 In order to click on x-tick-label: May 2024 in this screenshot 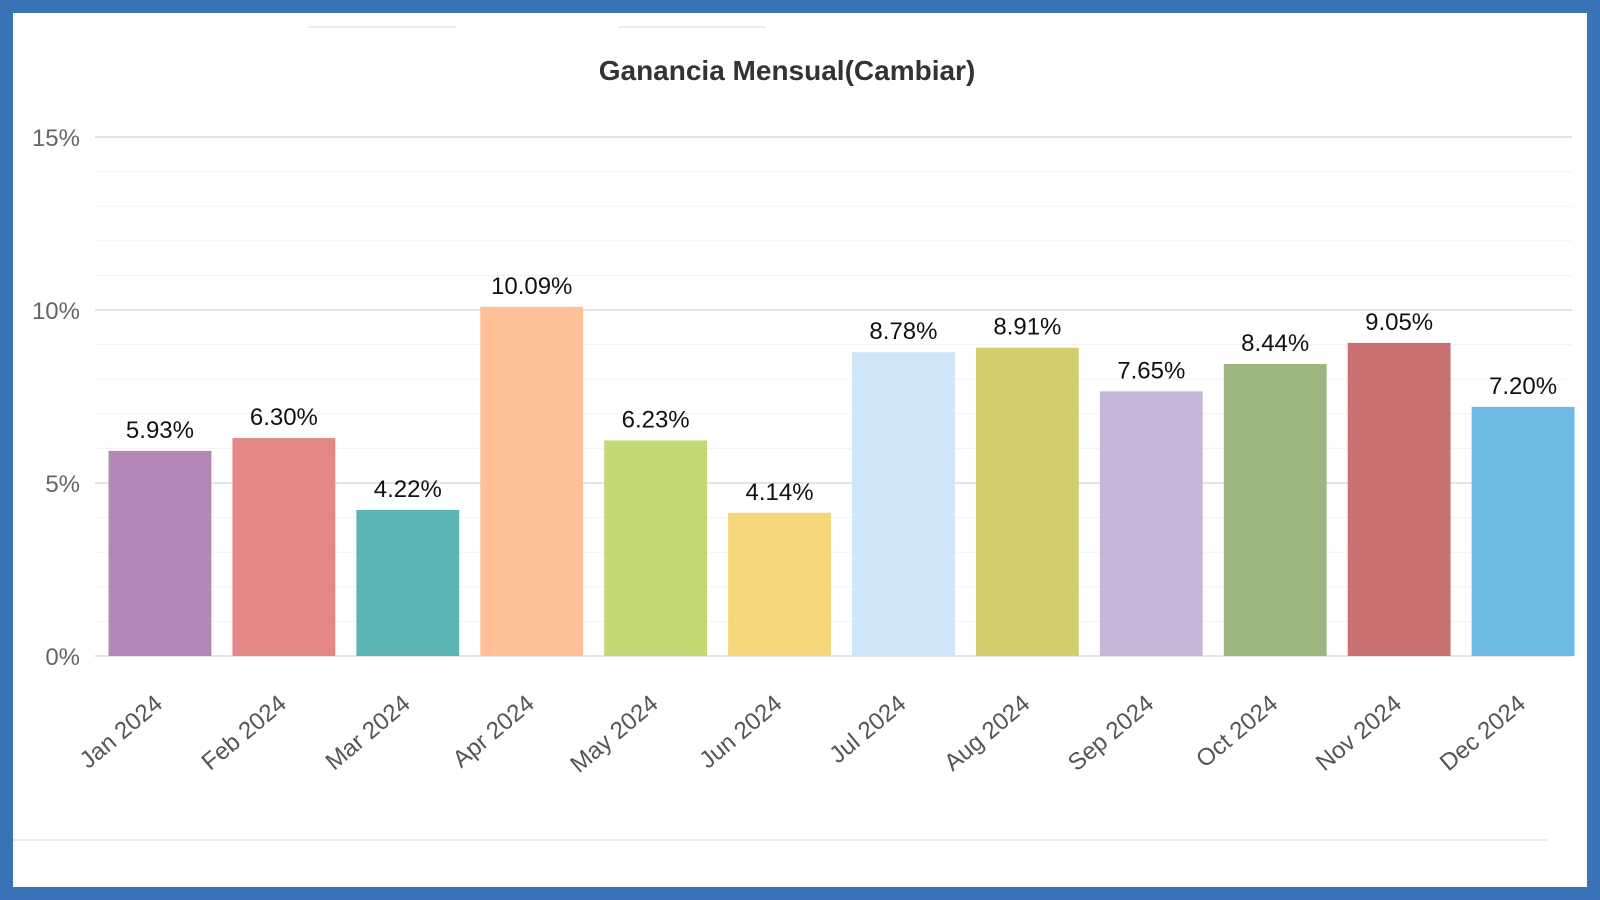, I will do `click(614, 734)`.